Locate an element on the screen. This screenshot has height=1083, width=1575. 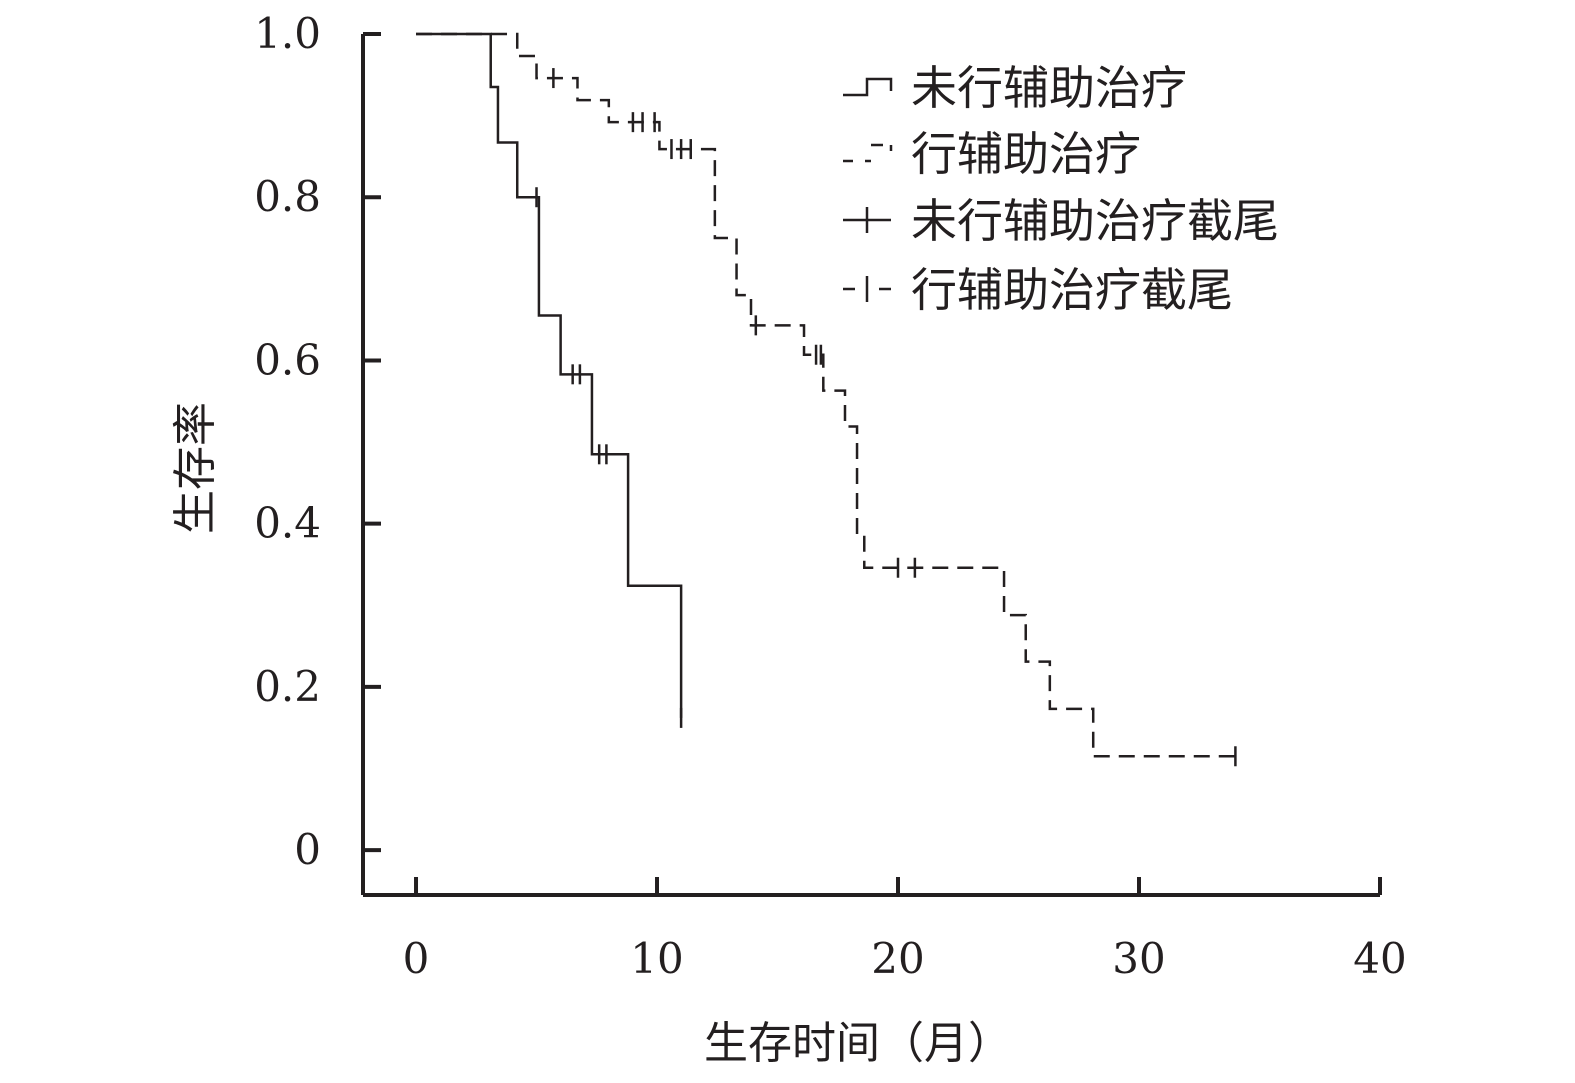
x-axis-title: 生存时间（月） is located at coordinates (858, 1043).